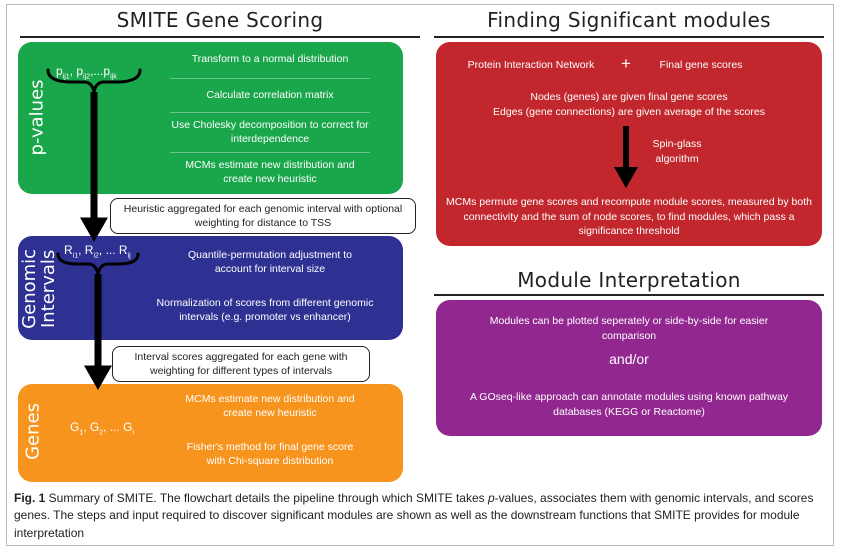 The width and height of the screenshot is (841, 552). I want to click on caption-figure-number: Fig. 1, so click(30, 498).